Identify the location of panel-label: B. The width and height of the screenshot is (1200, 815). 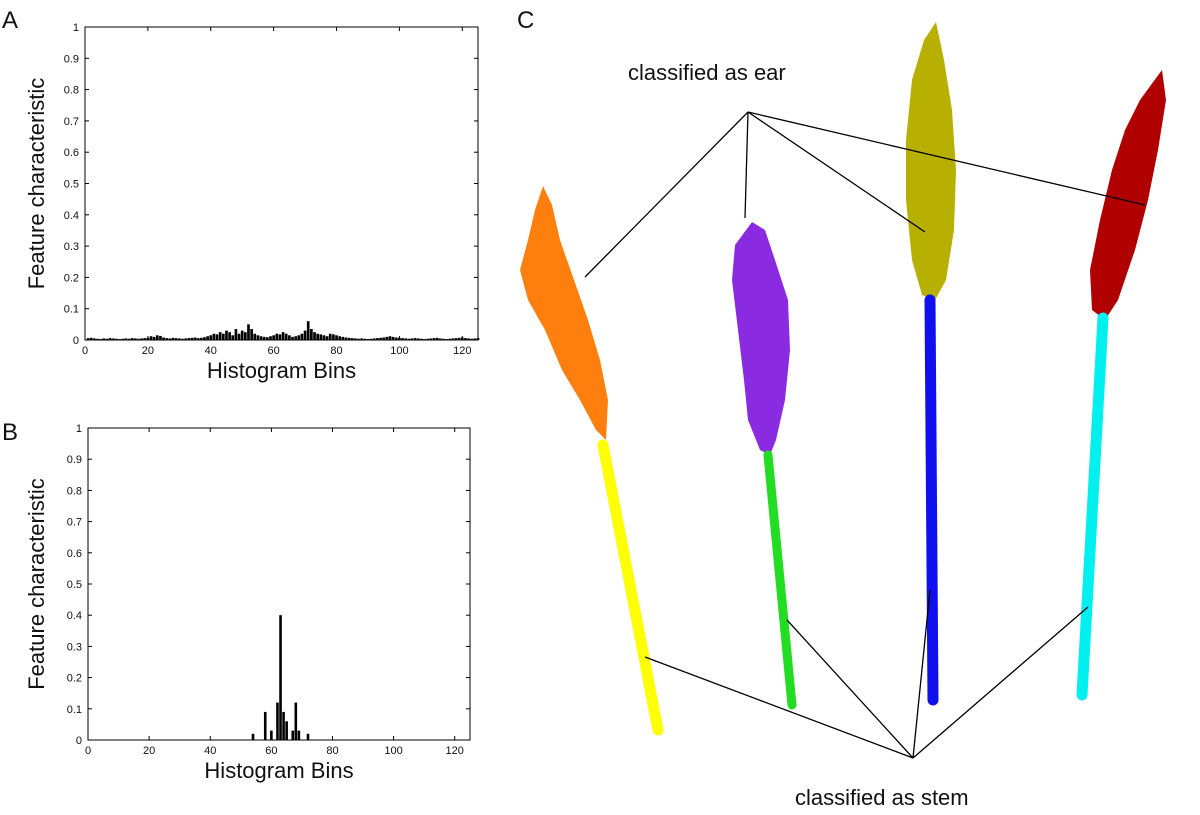
(10, 432).